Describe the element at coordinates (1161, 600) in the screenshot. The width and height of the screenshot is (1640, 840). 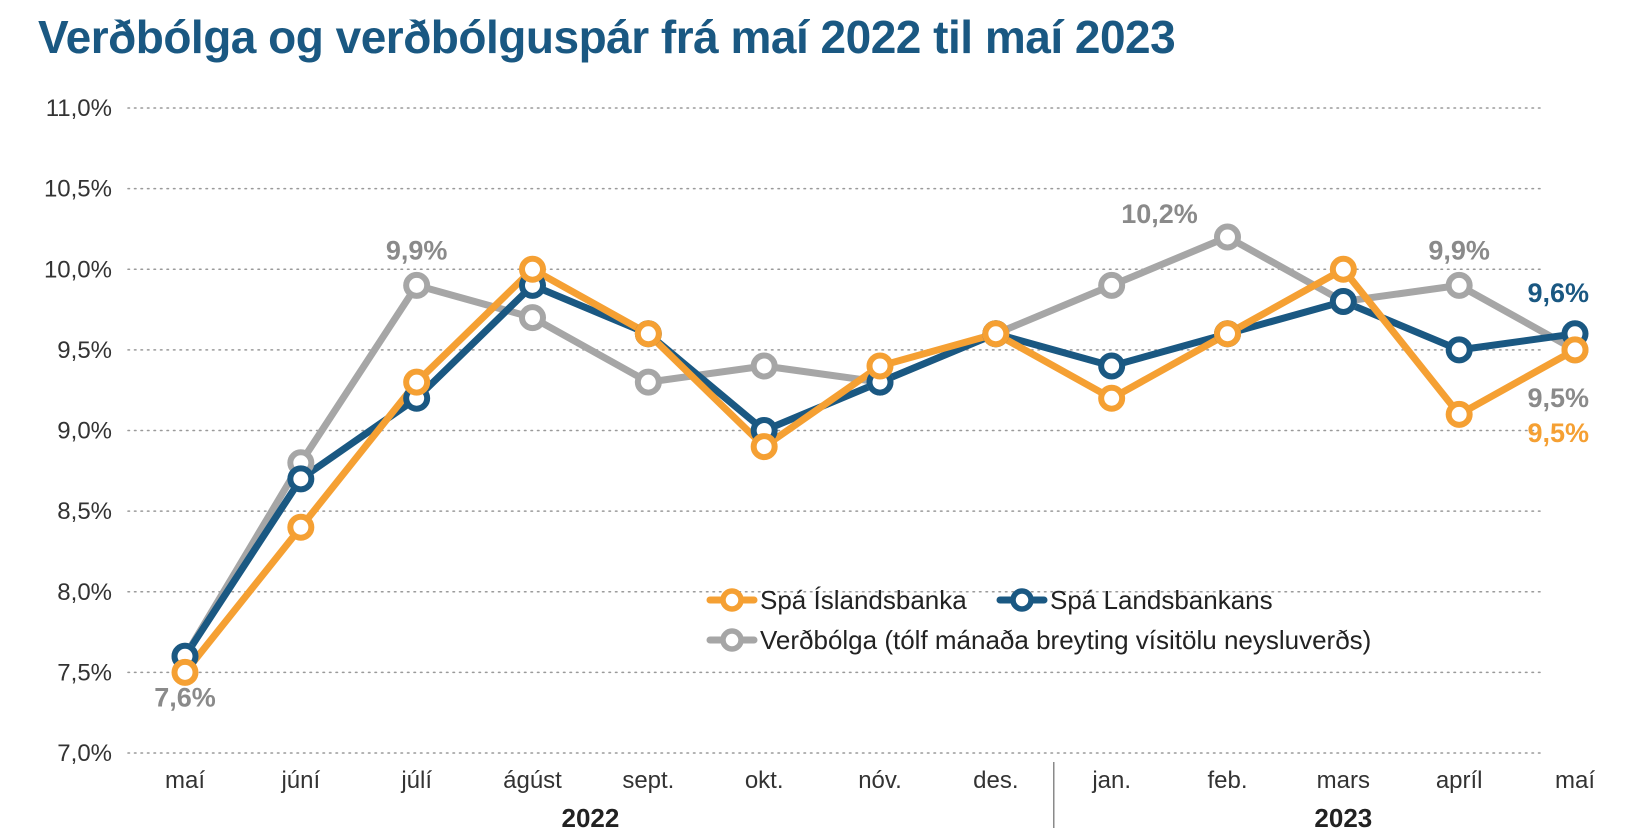
I see `legend-label: Spá Landsbankans` at that location.